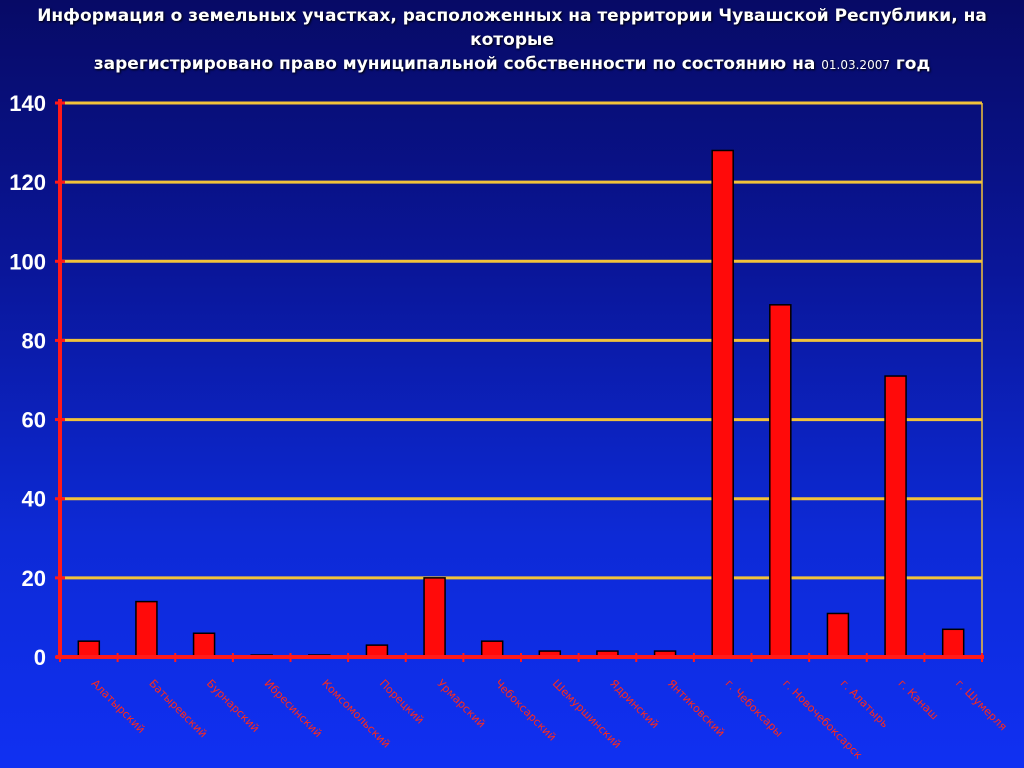  What do you see at coordinates (402, 702) in the screenshot?
I see `x-tick-label: Порецкий` at bounding box center [402, 702].